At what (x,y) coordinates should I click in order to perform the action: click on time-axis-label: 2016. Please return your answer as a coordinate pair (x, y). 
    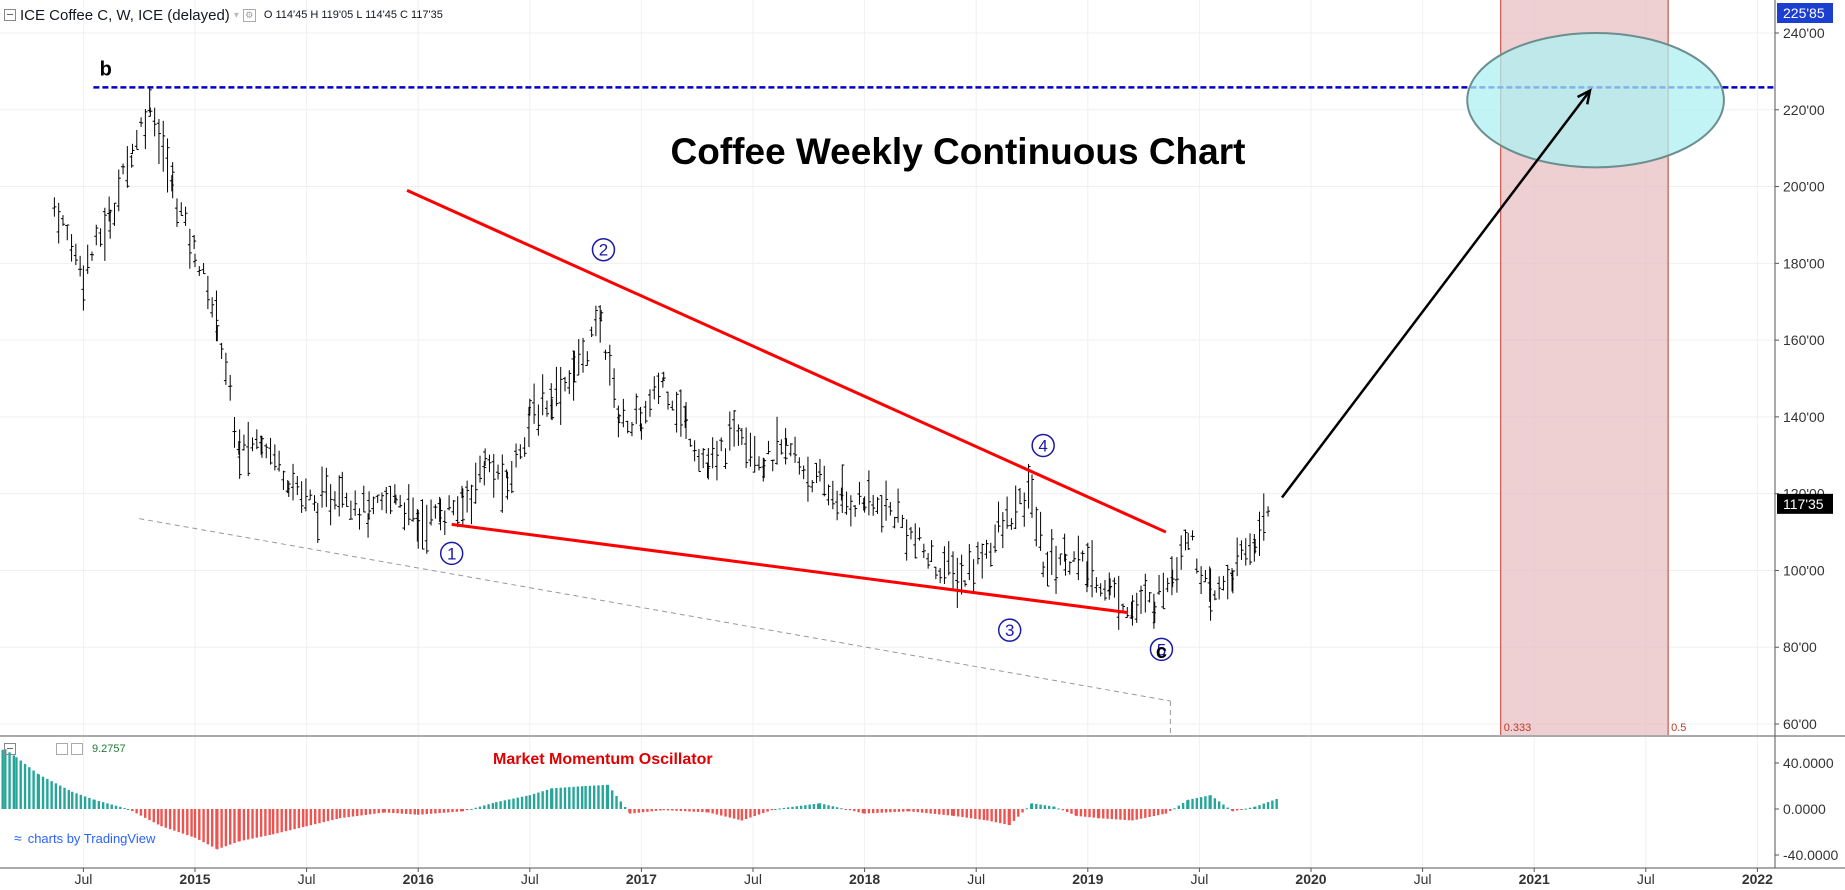
    Looking at the image, I should click on (418, 879).